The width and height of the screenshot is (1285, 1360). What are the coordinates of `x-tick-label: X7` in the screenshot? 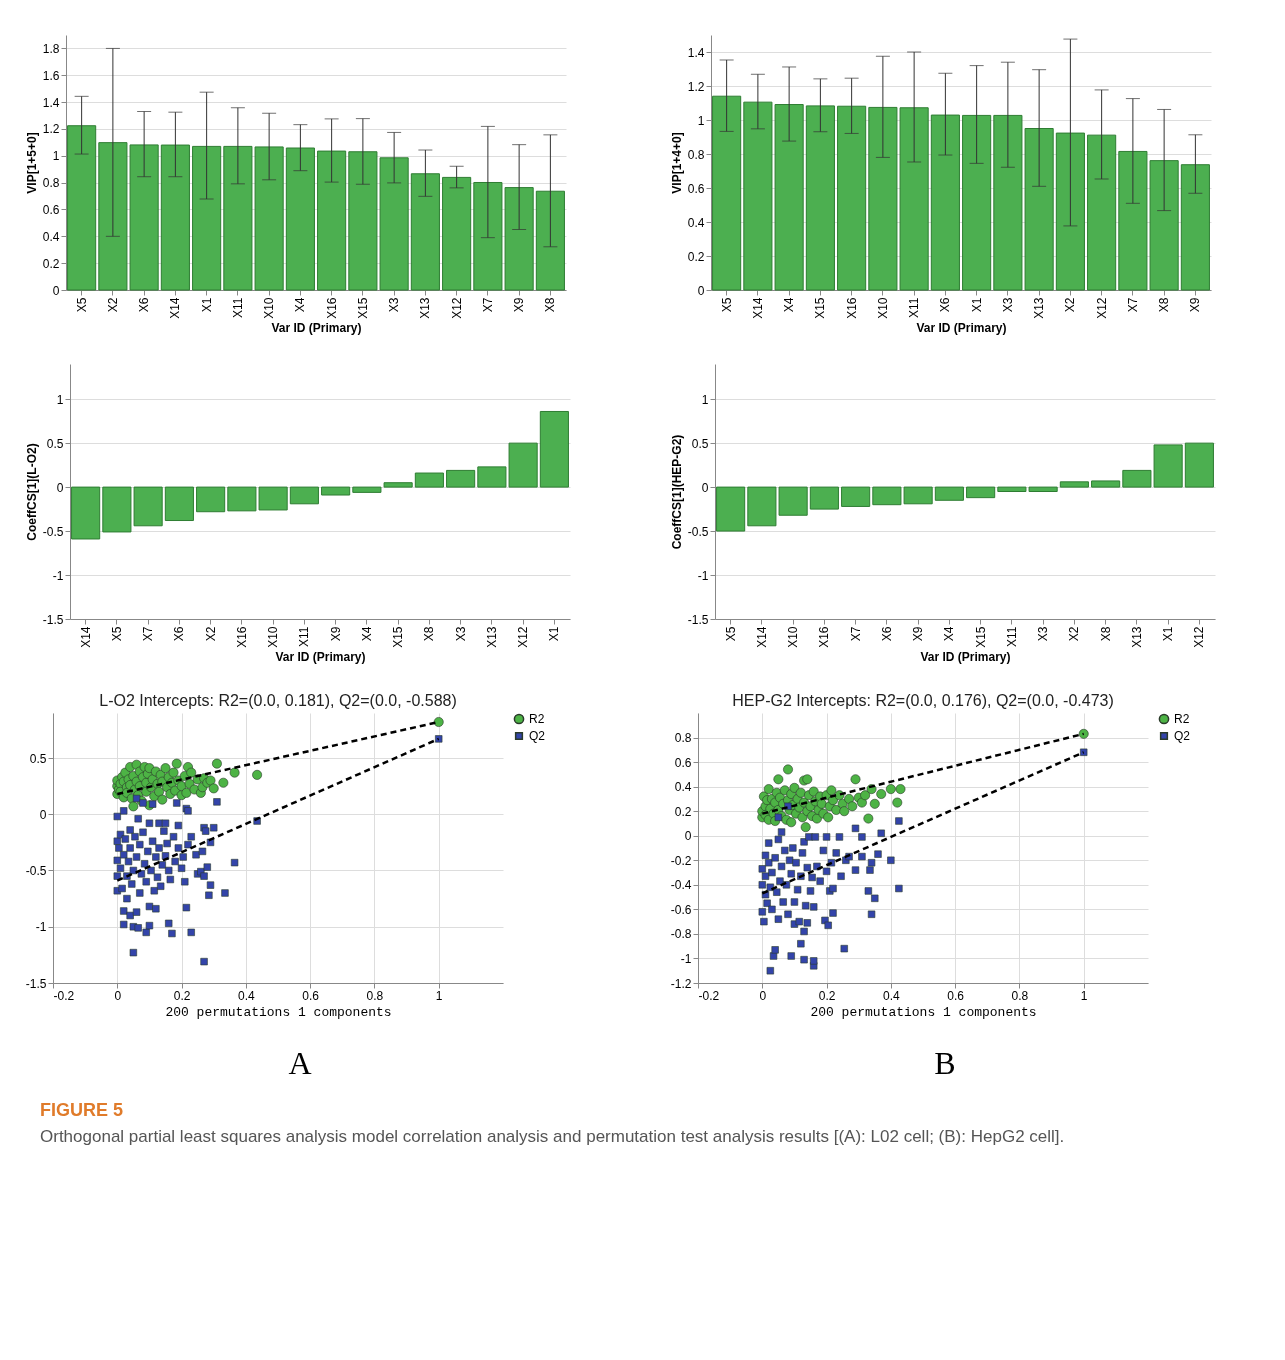 It's located at (855, 634).